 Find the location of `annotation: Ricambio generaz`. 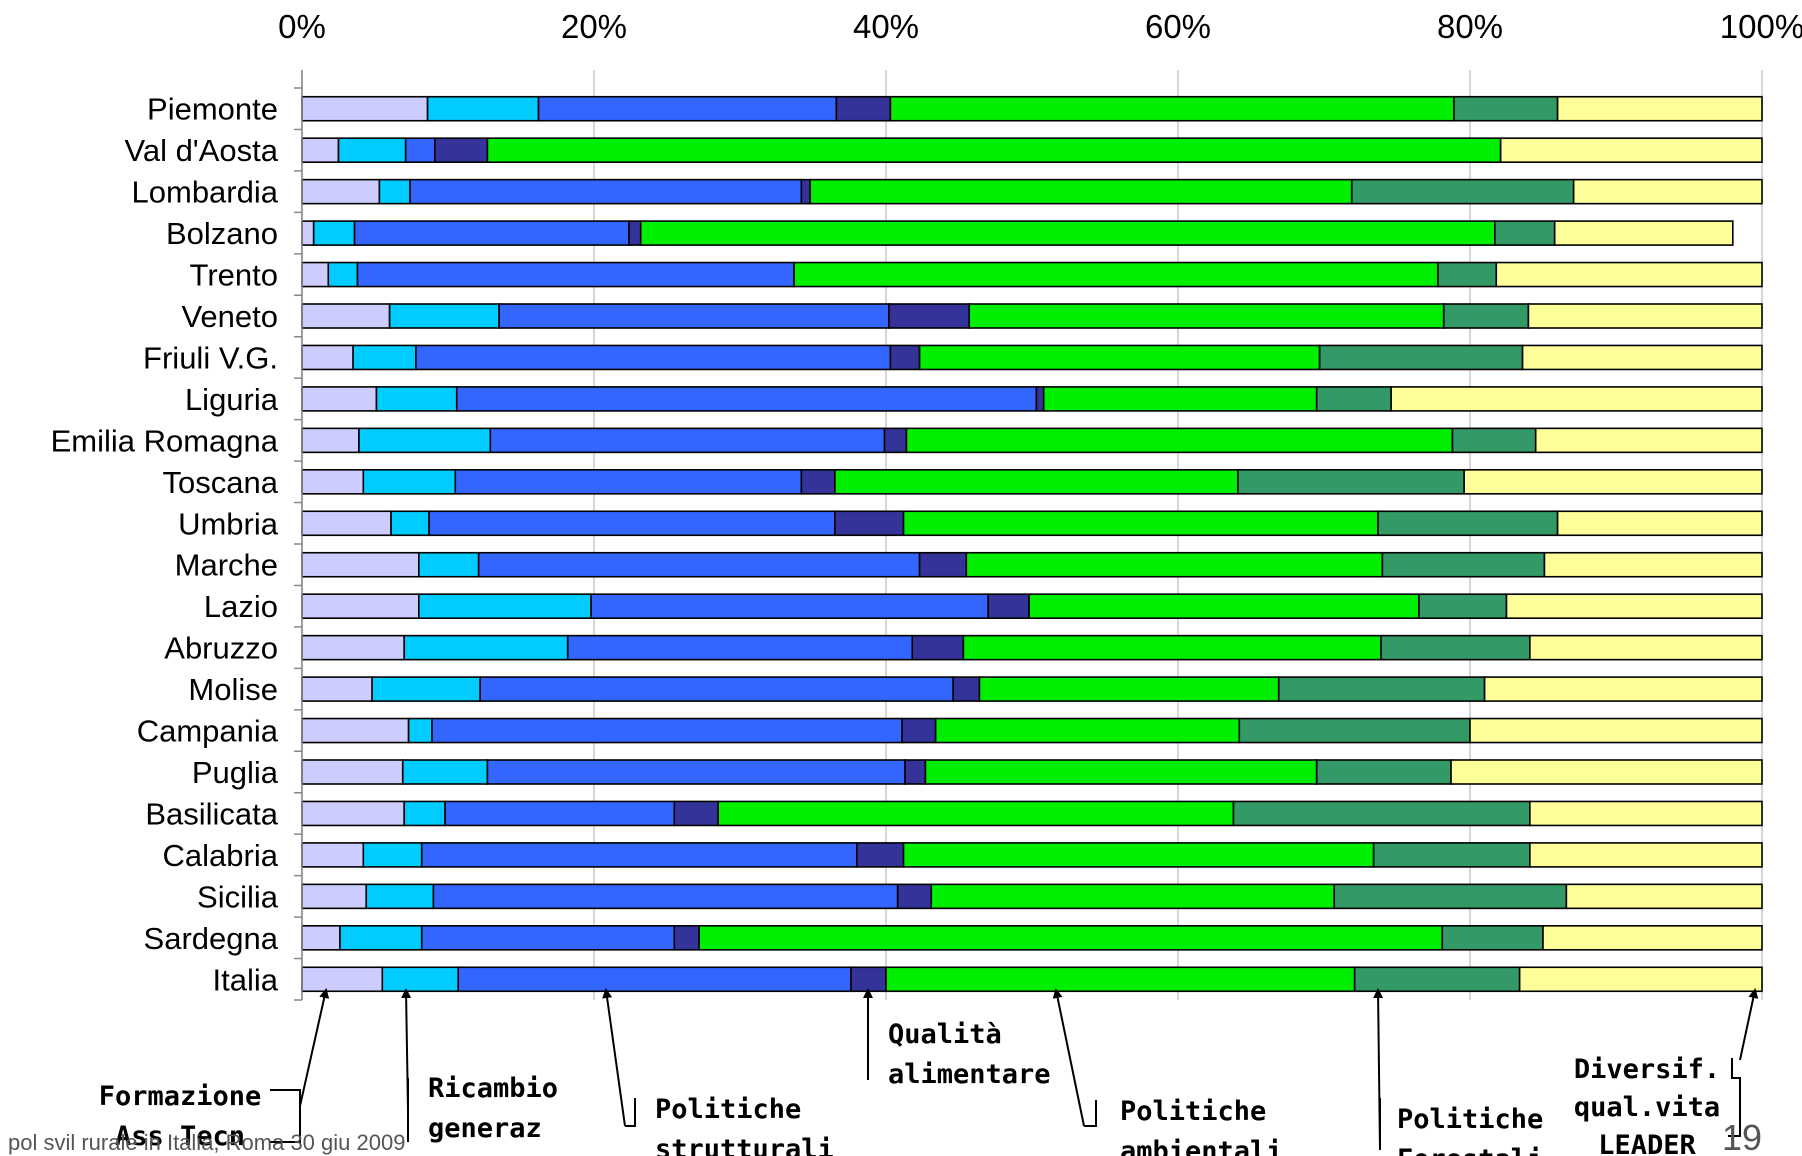

annotation: Ricambio generaz is located at coordinates (479, 1066).